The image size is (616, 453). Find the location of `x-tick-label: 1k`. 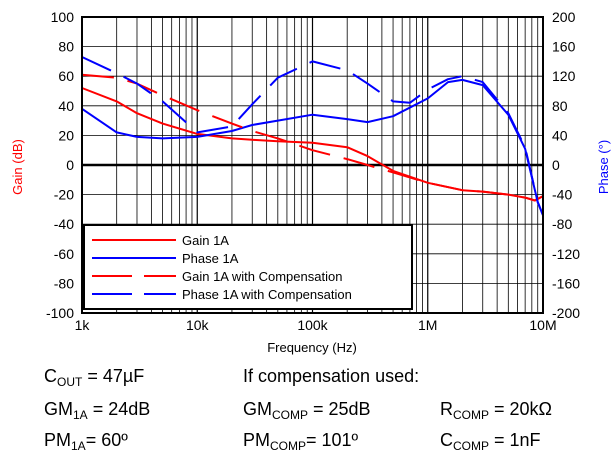

x-tick-label: 1k is located at coordinates (83, 325).